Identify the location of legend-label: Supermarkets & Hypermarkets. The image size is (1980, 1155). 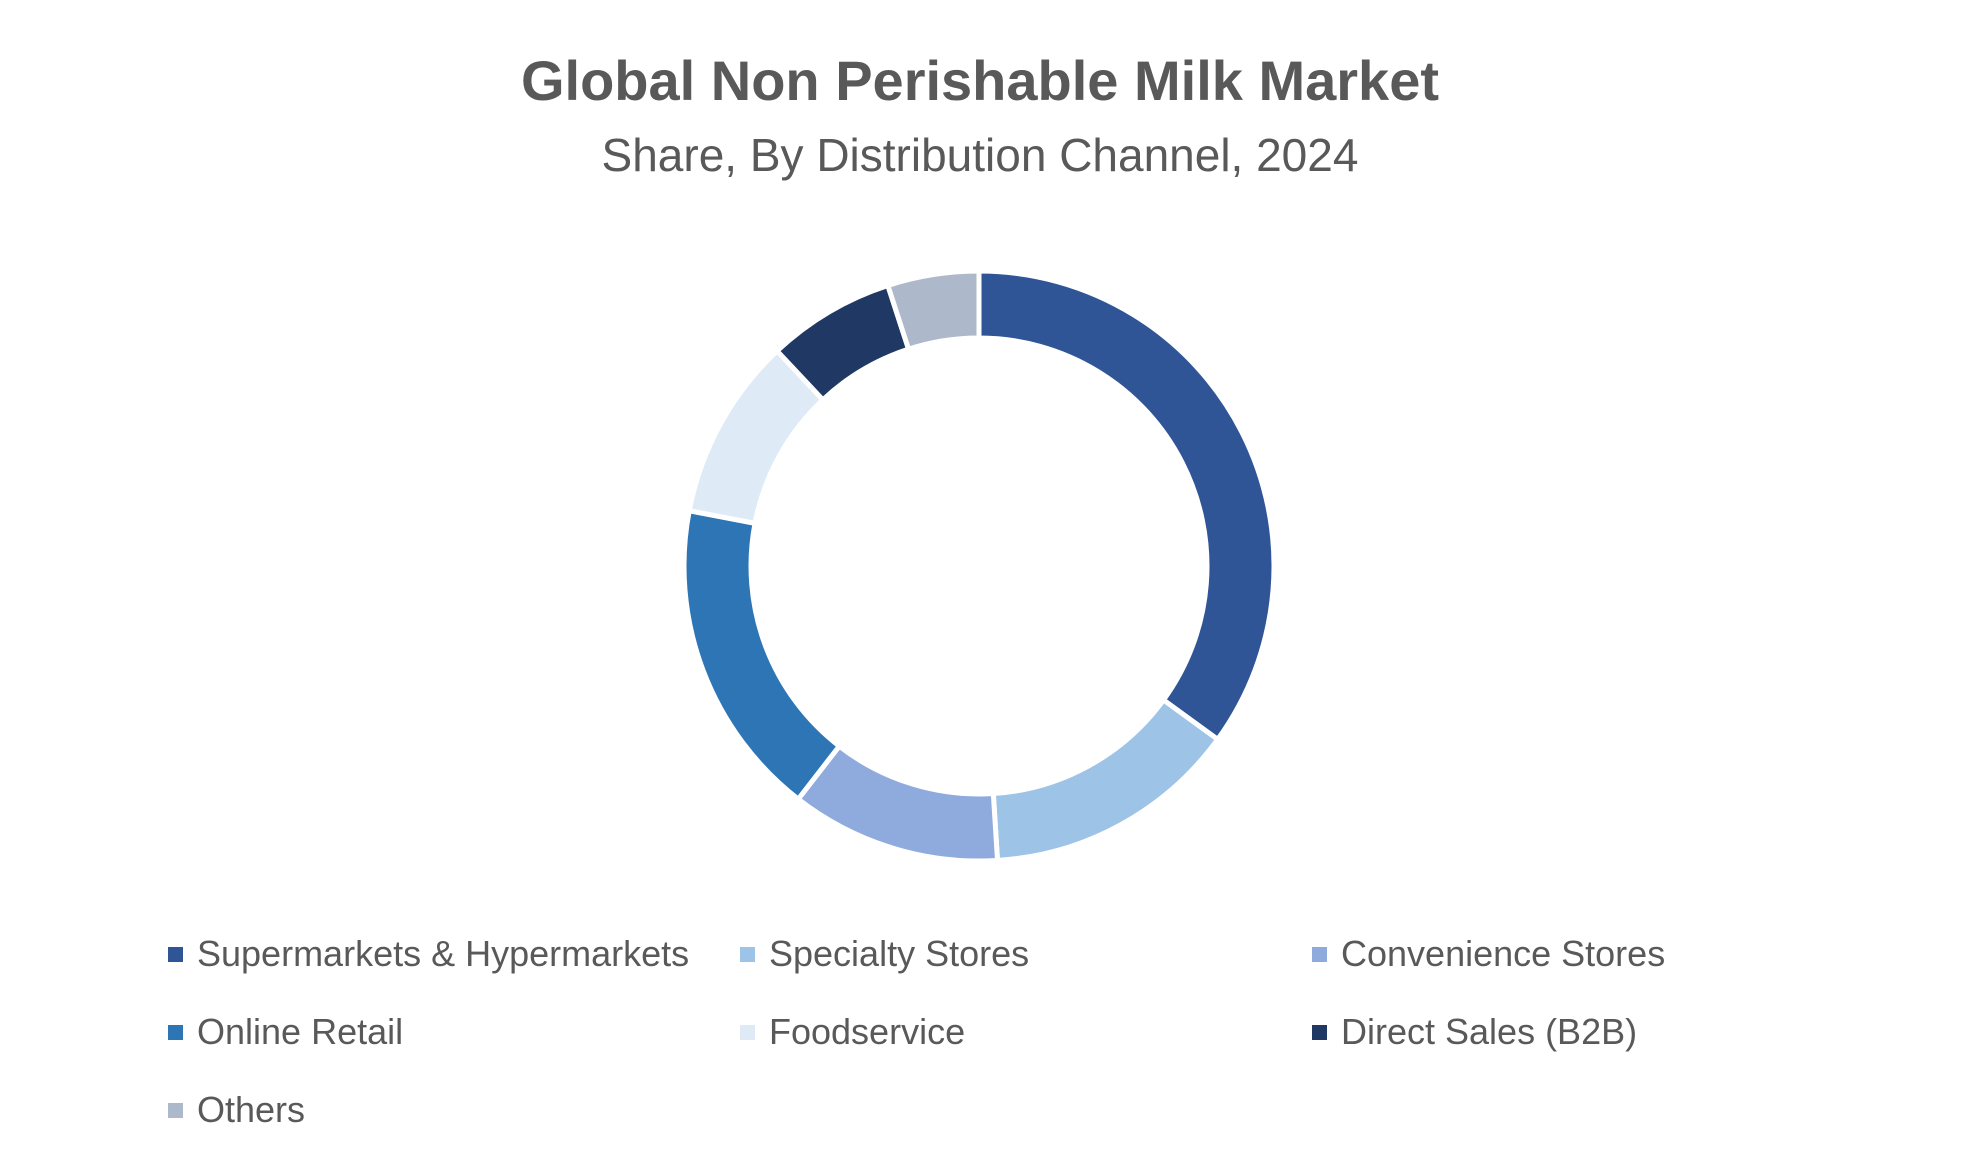
(443, 953).